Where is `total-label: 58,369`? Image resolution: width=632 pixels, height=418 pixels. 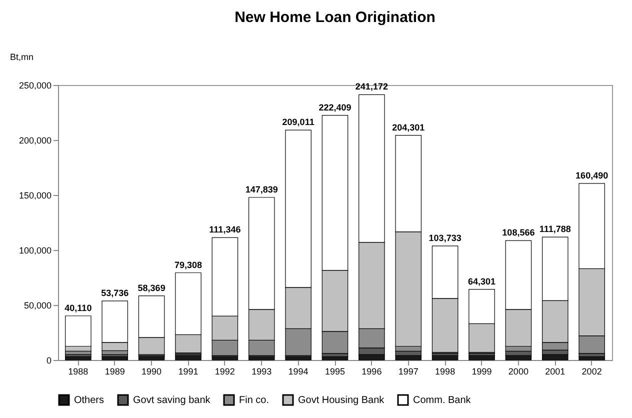 total-label: 58,369 is located at coordinates (152, 287).